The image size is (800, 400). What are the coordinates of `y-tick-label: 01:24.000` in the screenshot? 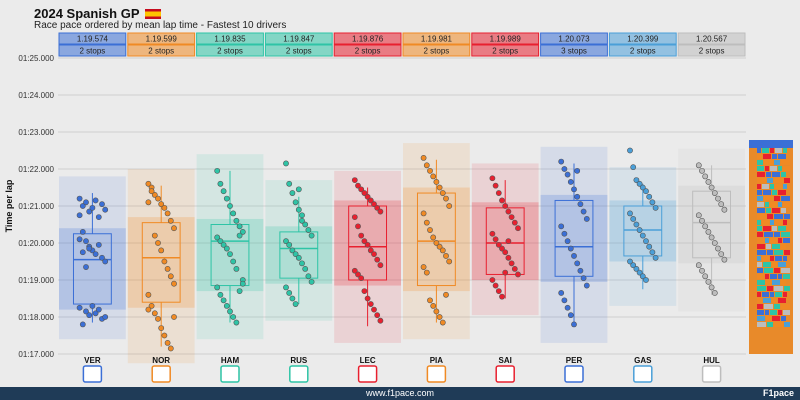 It's located at (36, 95).